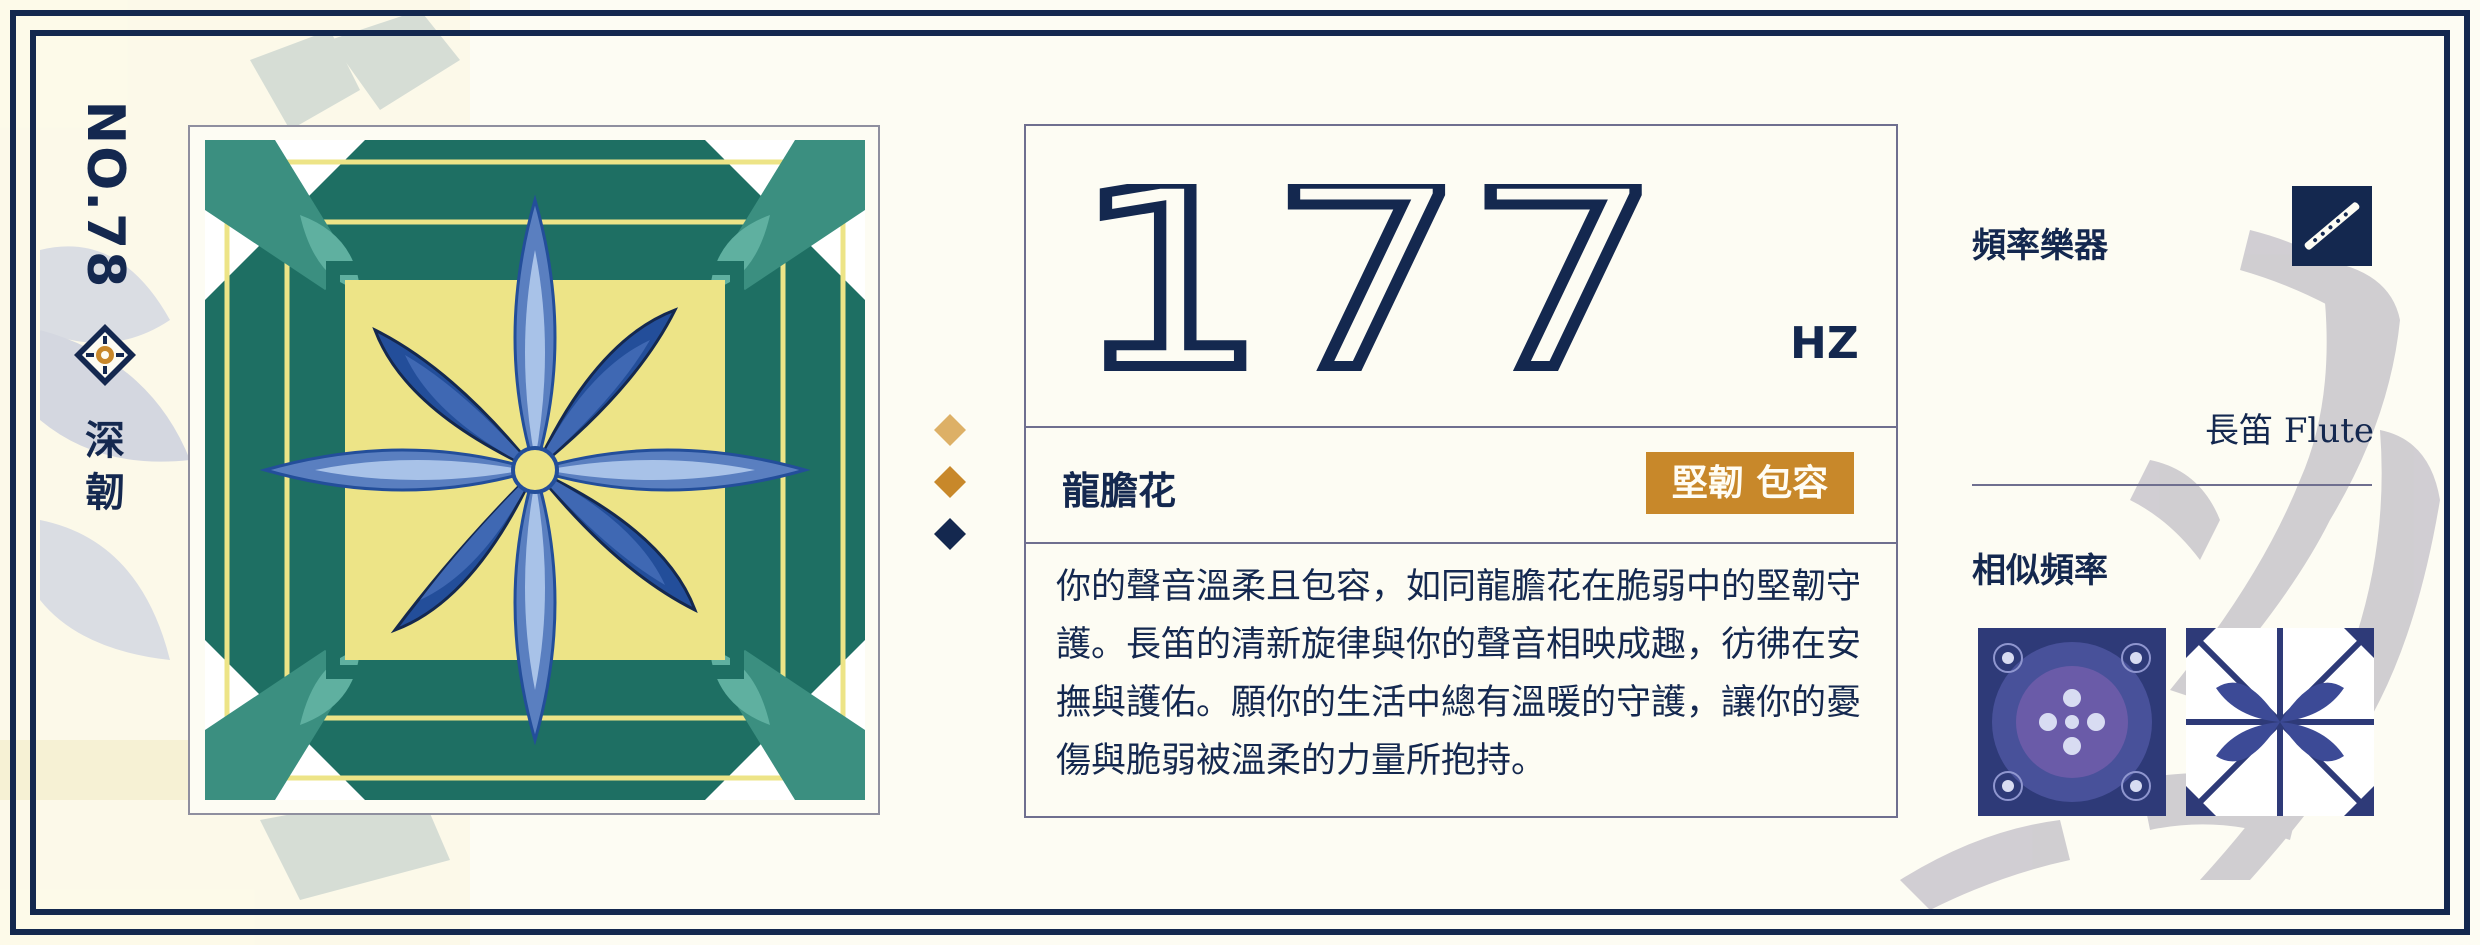  What do you see at coordinates (2172, 485) in the screenshot?
I see `section-divider` at bounding box center [2172, 485].